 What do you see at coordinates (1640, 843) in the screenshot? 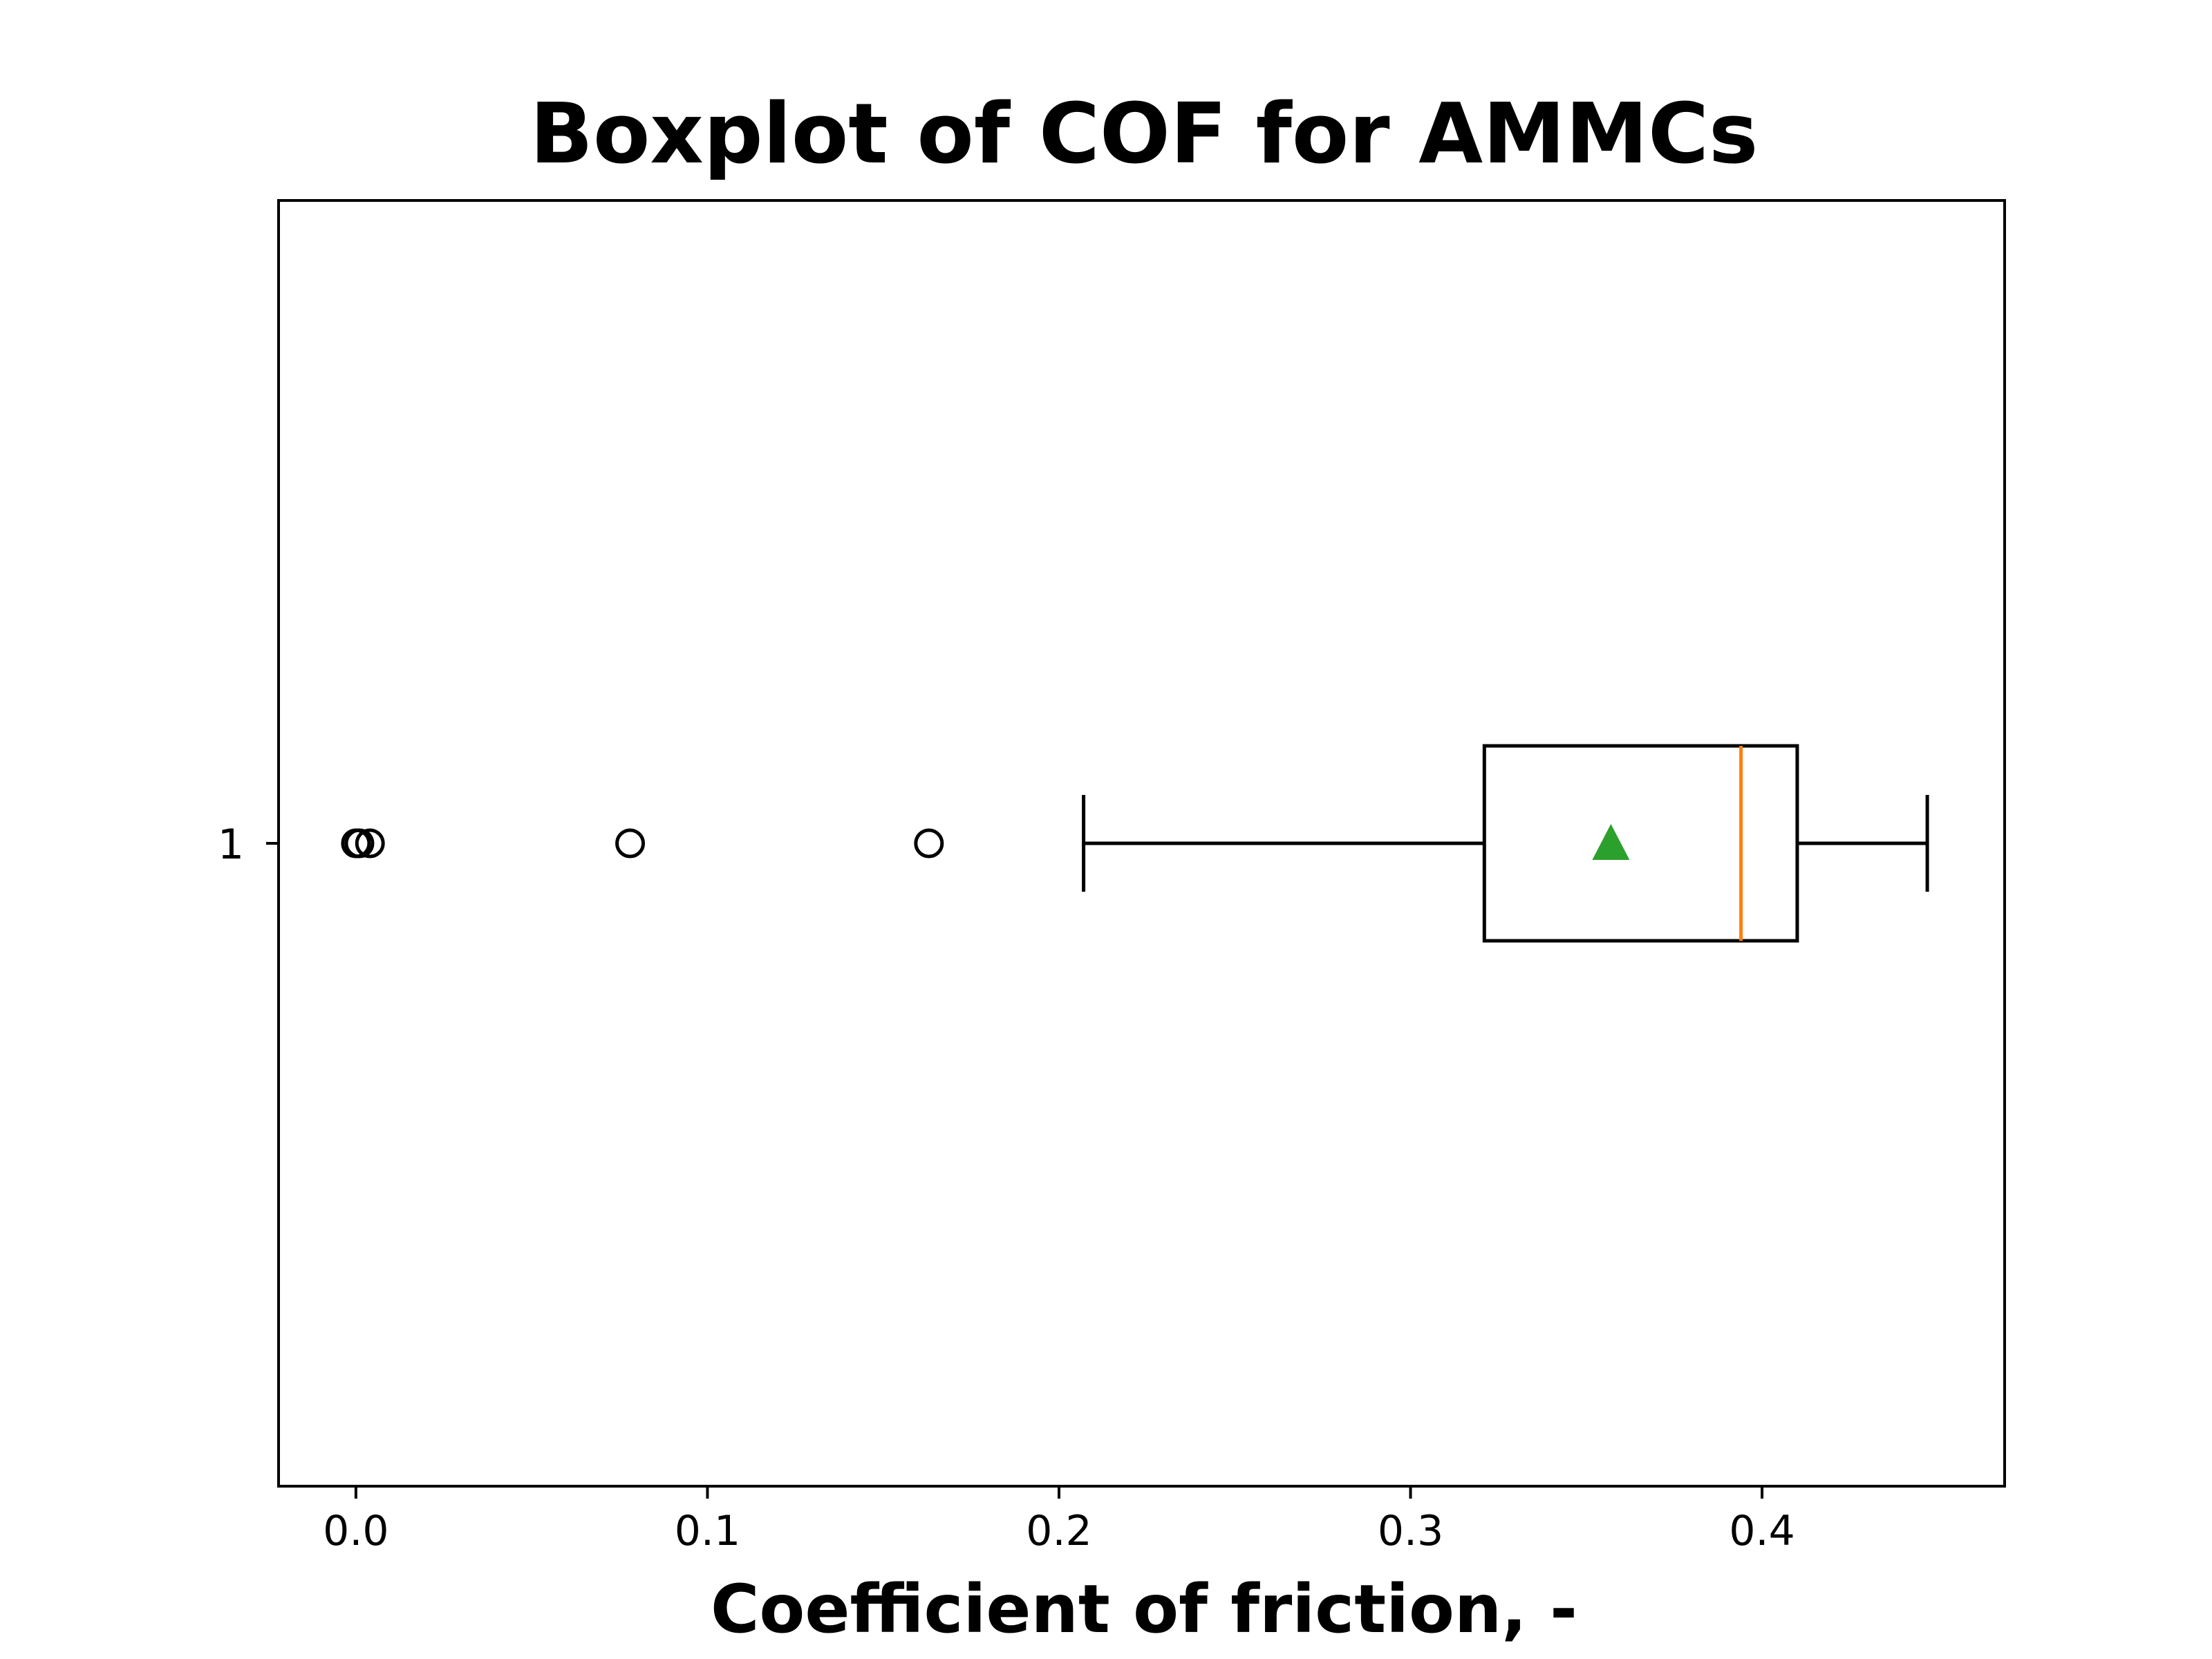
I see `iqr-box` at bounding box center [1640, 843].